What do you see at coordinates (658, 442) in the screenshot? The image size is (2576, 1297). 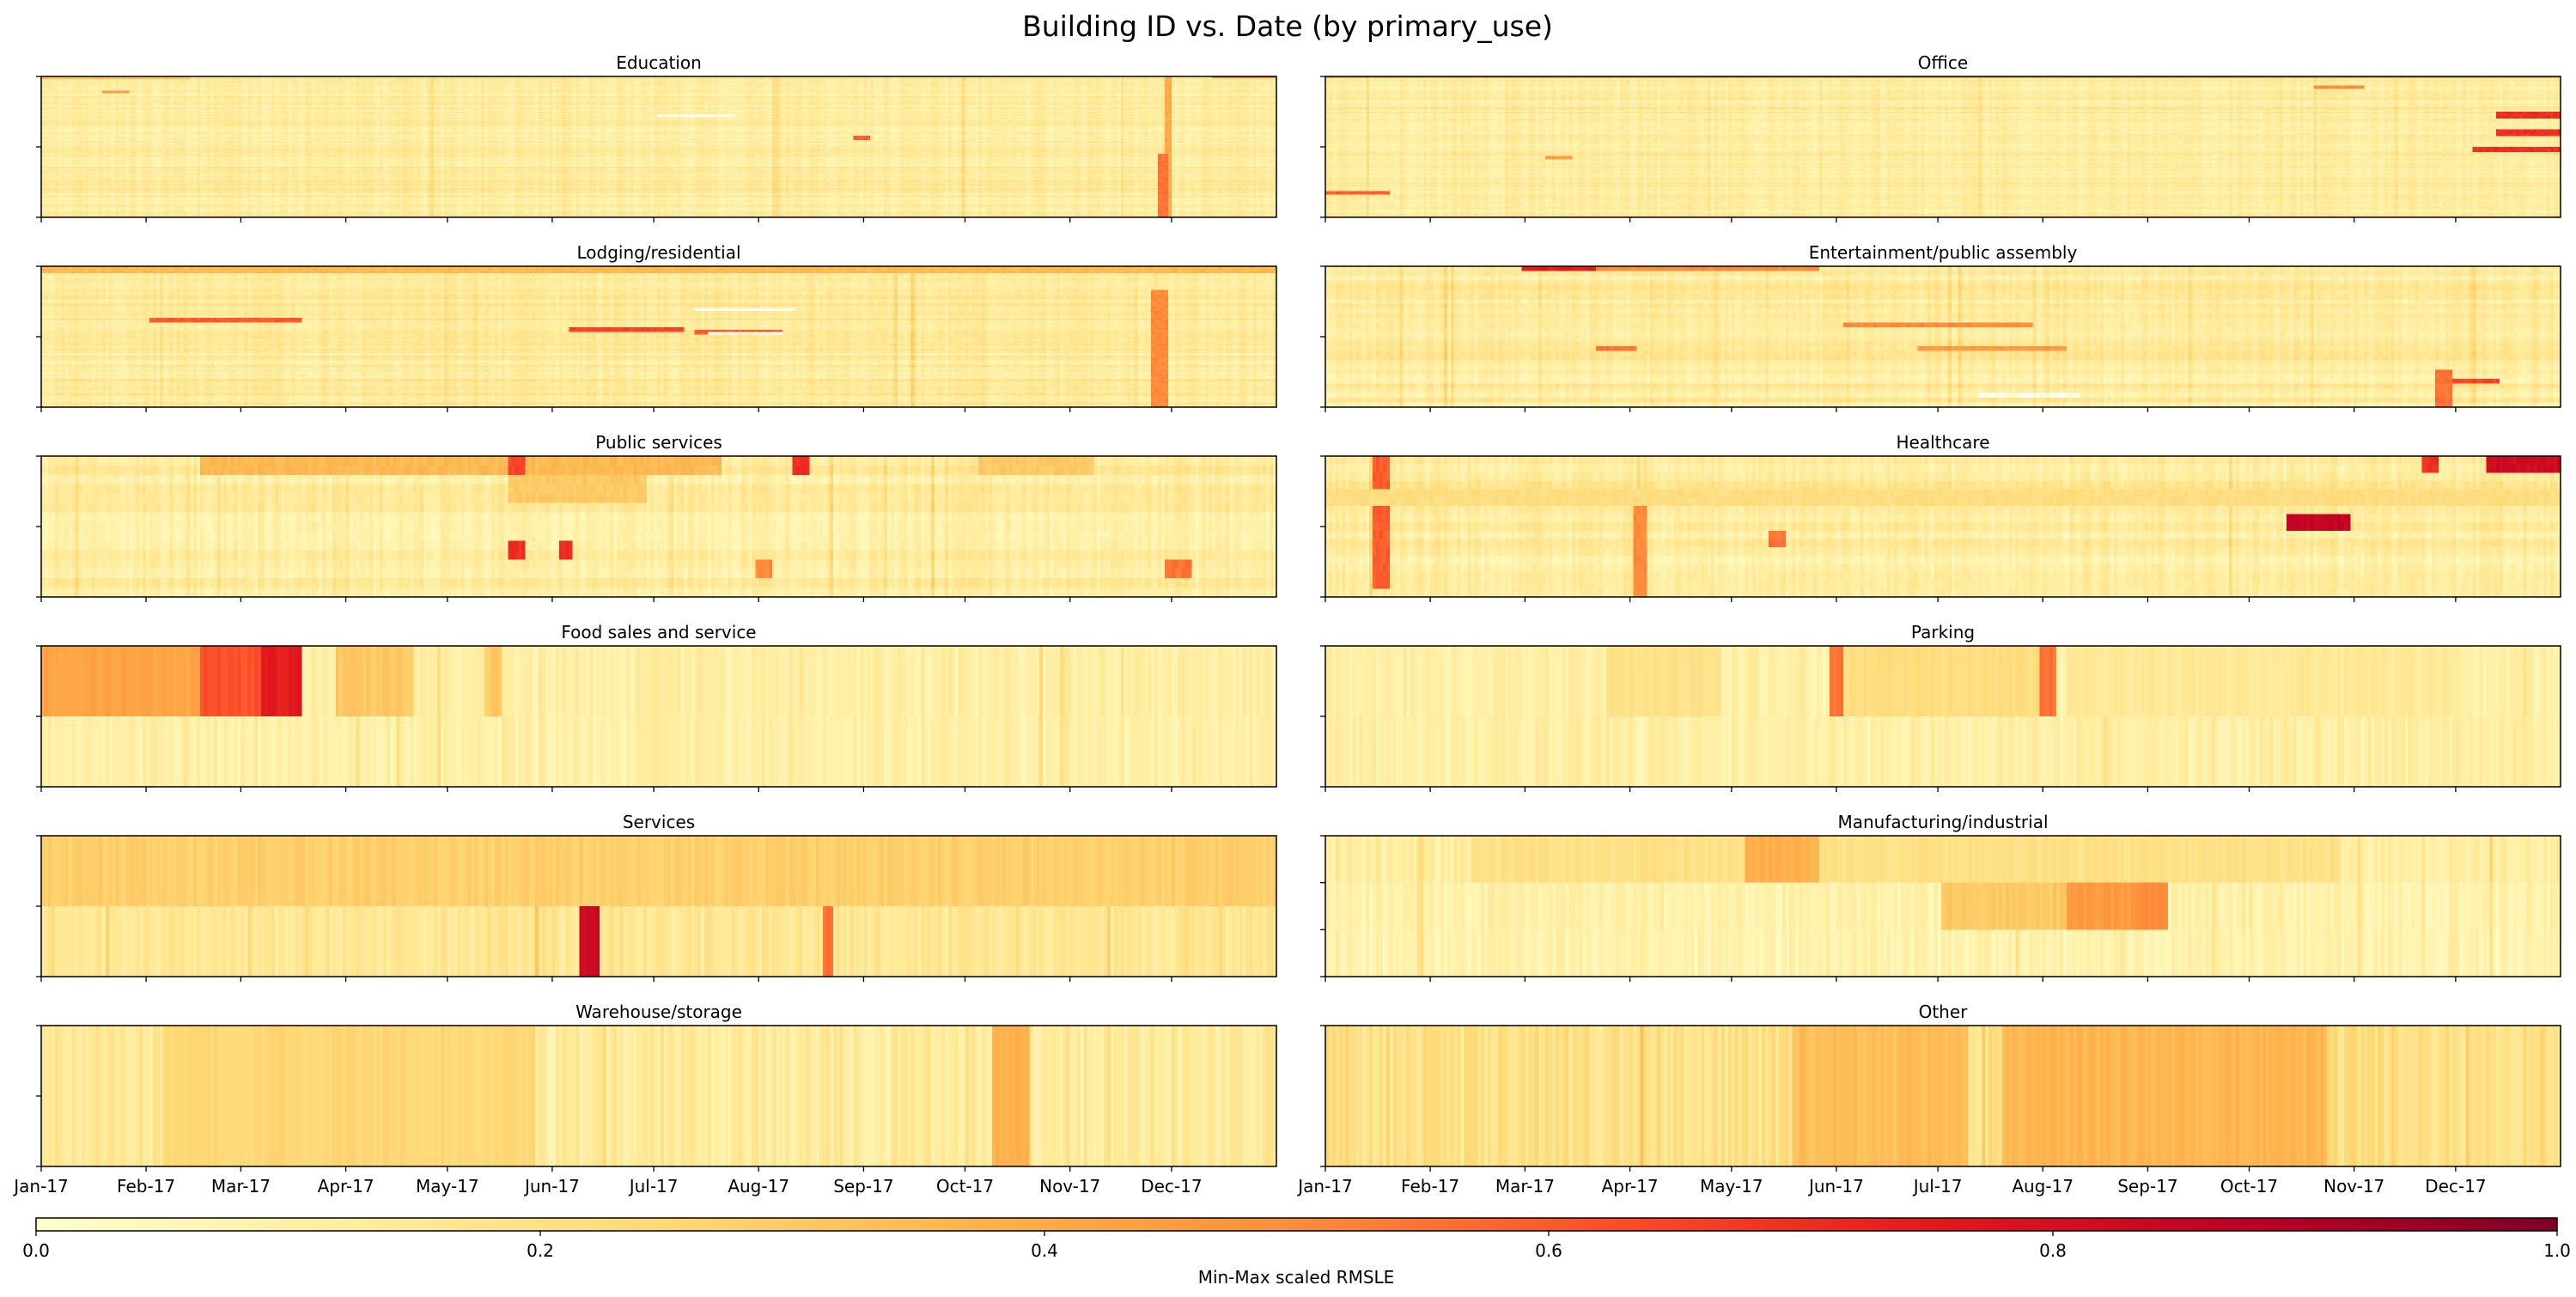 I see `panel-title: Public services` at bounding box center [658, 442].